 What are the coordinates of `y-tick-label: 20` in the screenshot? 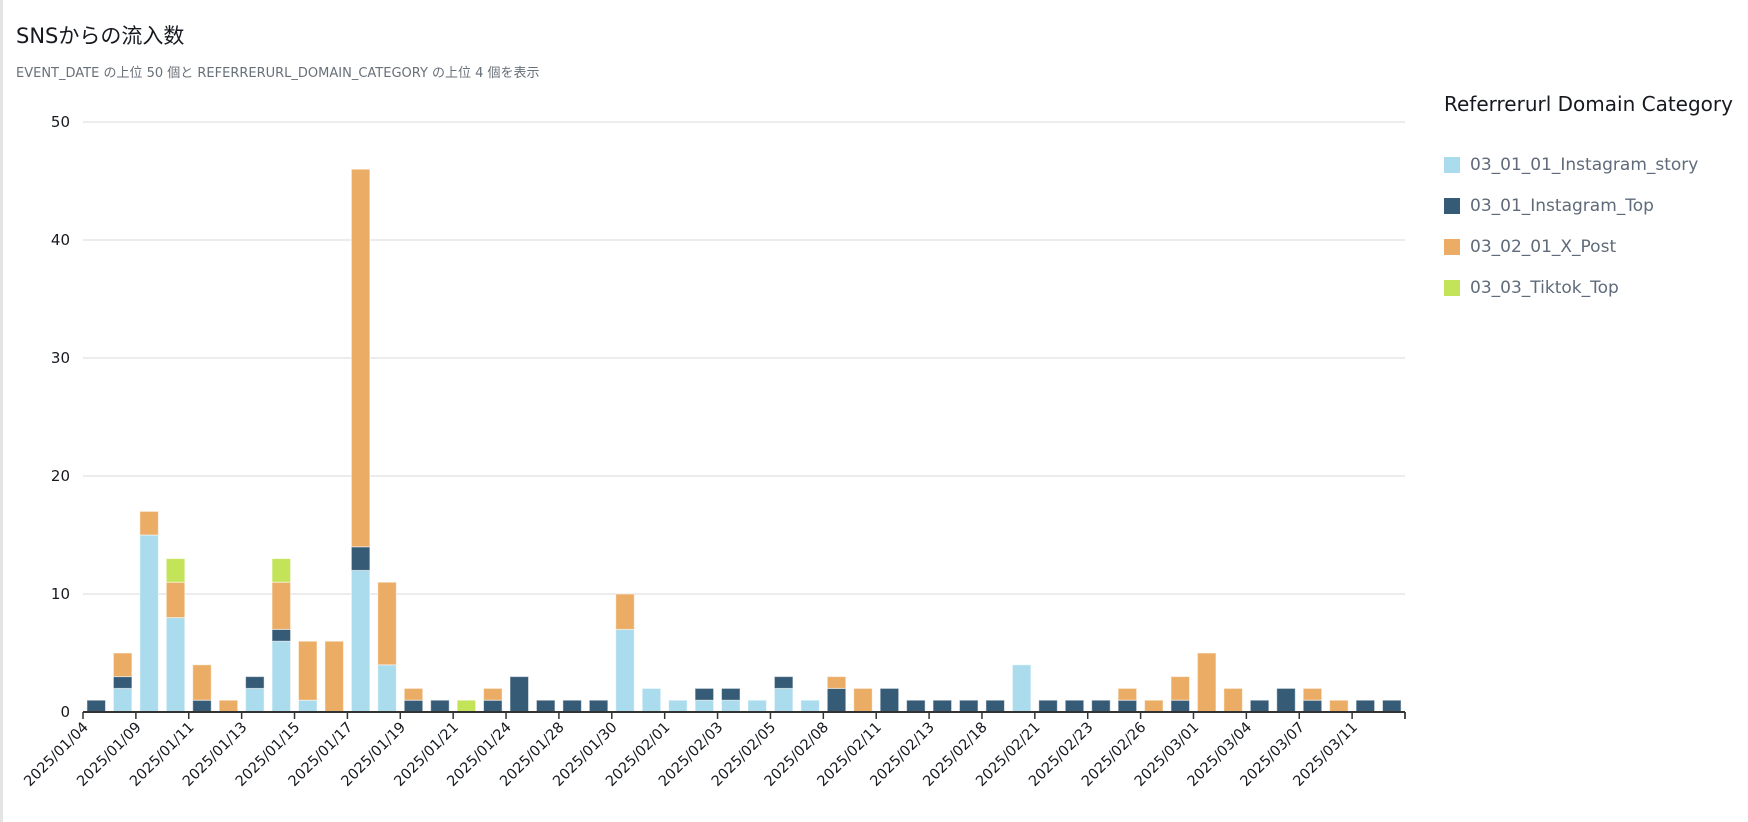 It's located at (60, 476).